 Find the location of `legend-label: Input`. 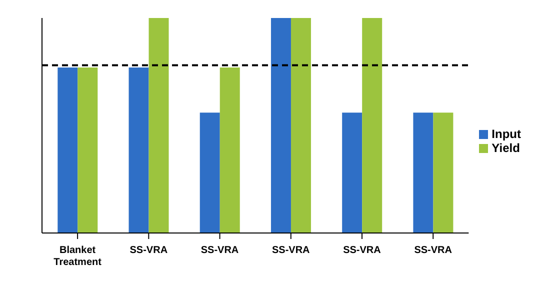

legend-label: Input is located at coordinates (506, 134).